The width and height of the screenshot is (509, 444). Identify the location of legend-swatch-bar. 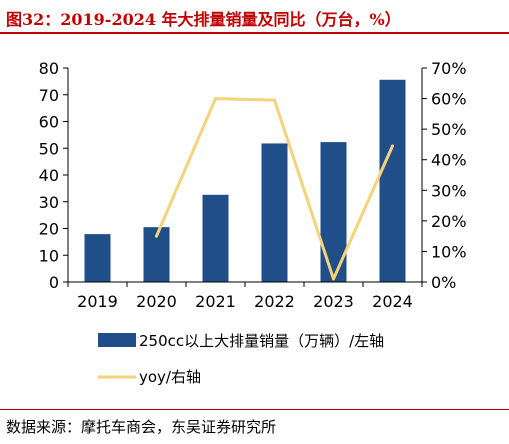
(117, 340).